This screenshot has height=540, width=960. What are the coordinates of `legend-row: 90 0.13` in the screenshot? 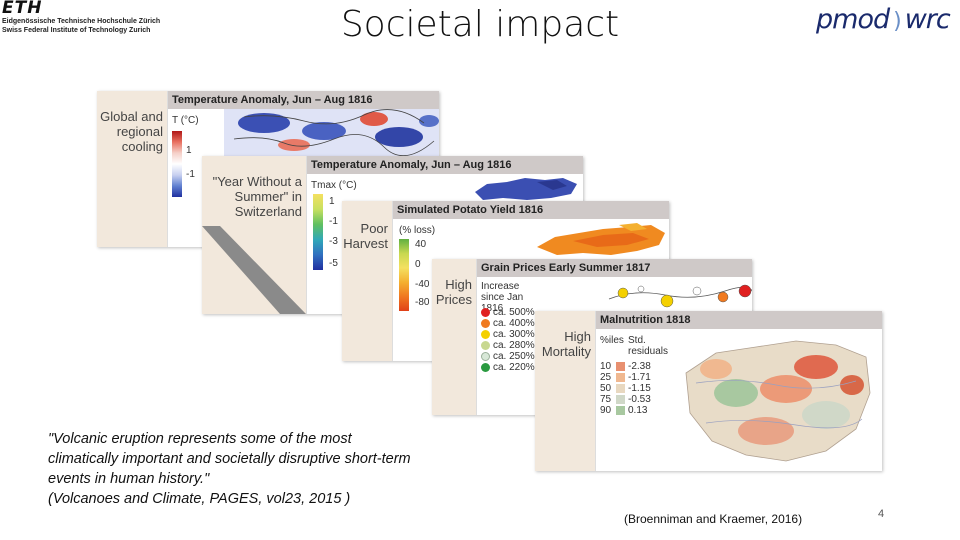 It's located at (624, 410).